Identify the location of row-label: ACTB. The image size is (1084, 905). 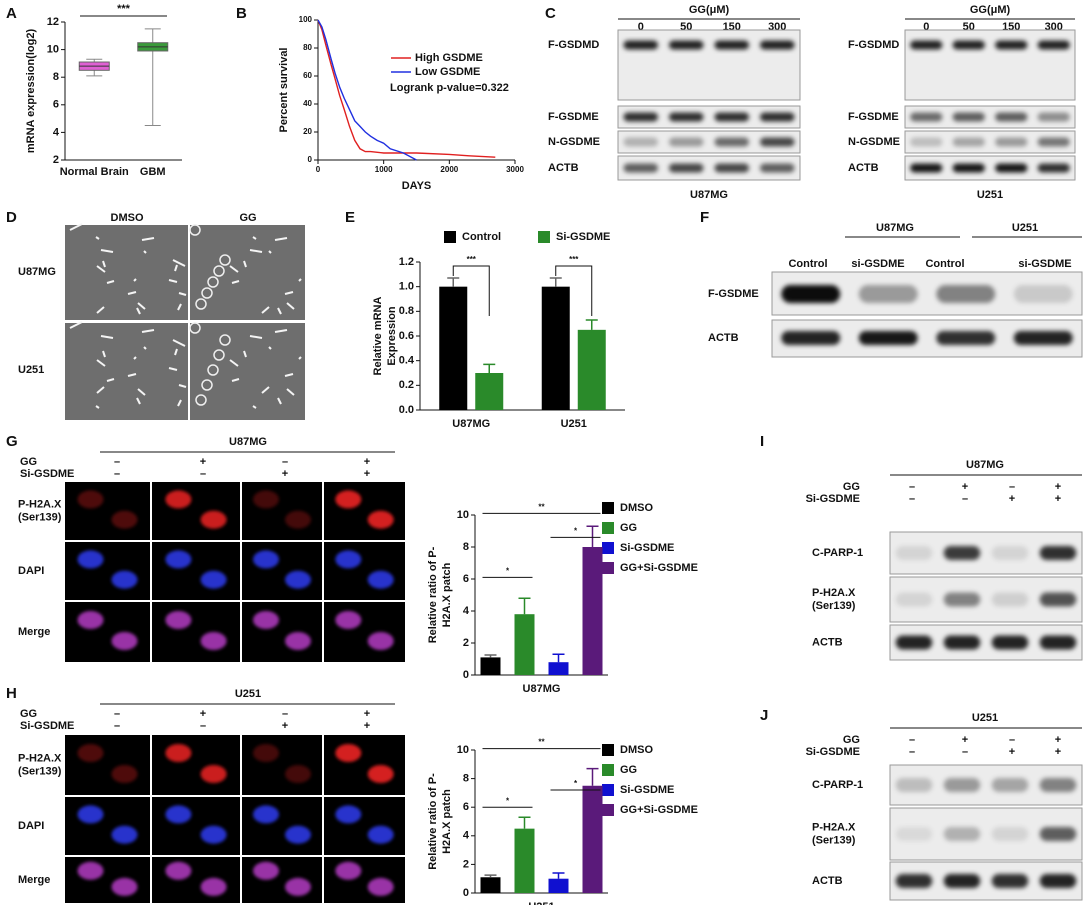
(723, 338).